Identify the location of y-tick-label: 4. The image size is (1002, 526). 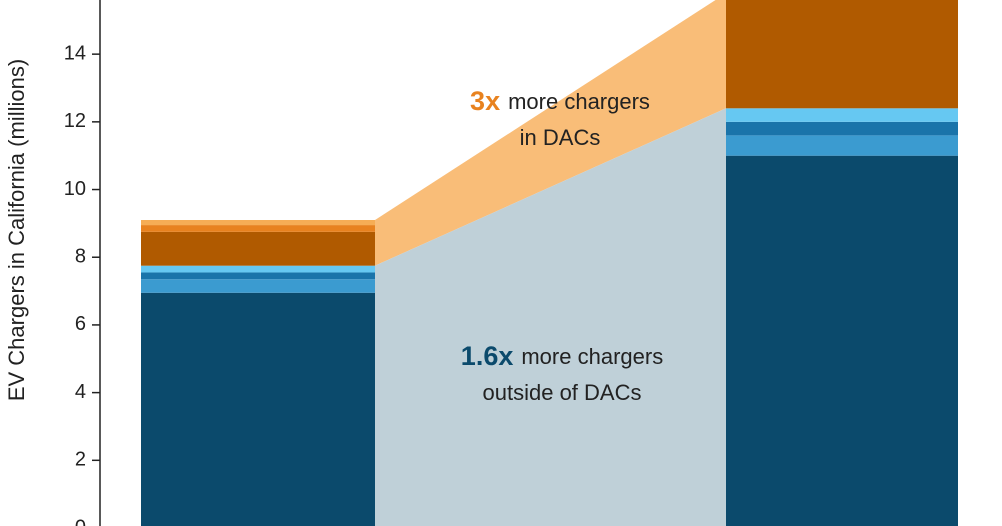
(80, 392).